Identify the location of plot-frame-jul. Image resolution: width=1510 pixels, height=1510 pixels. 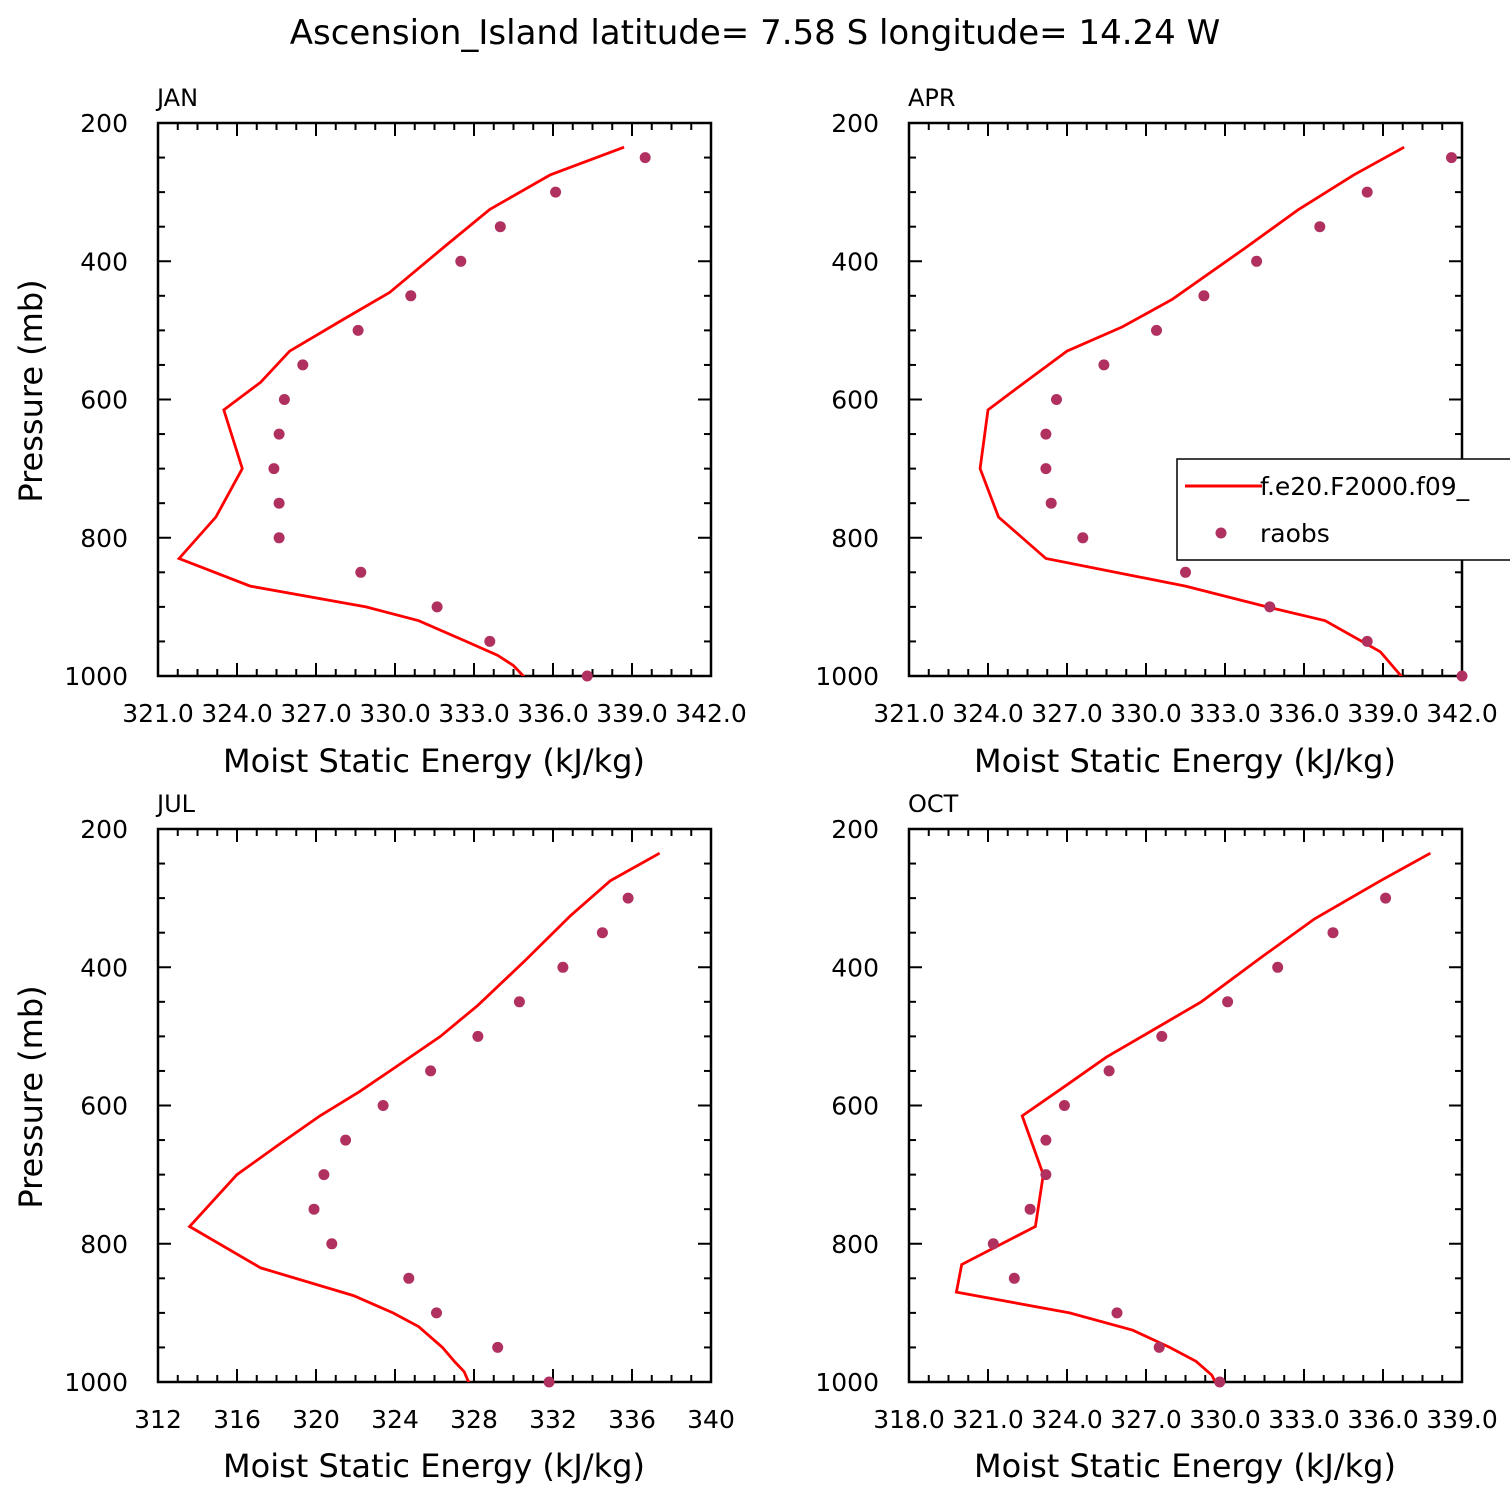
(434, 1105).